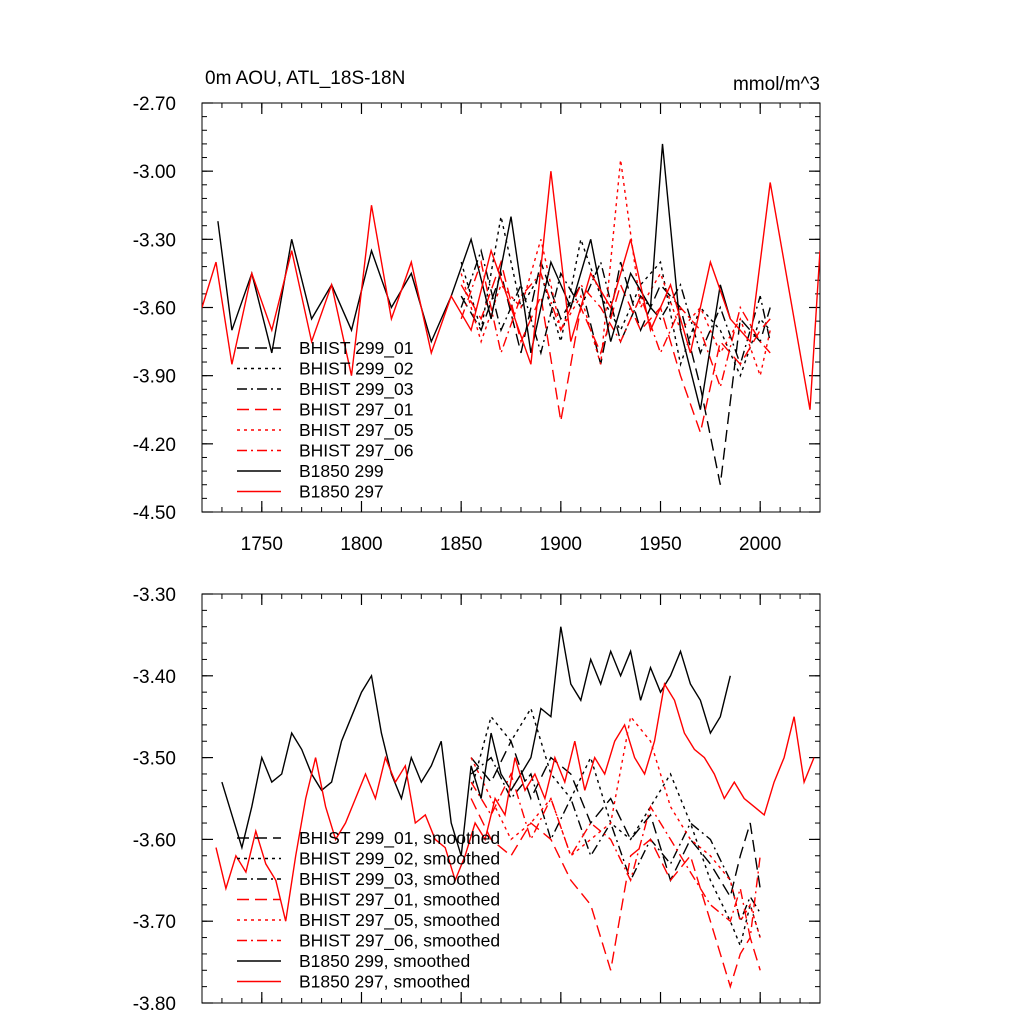 The image size is (1024, 1029). I want to click on y-tick-label: -3.80, so click(154, 1004).